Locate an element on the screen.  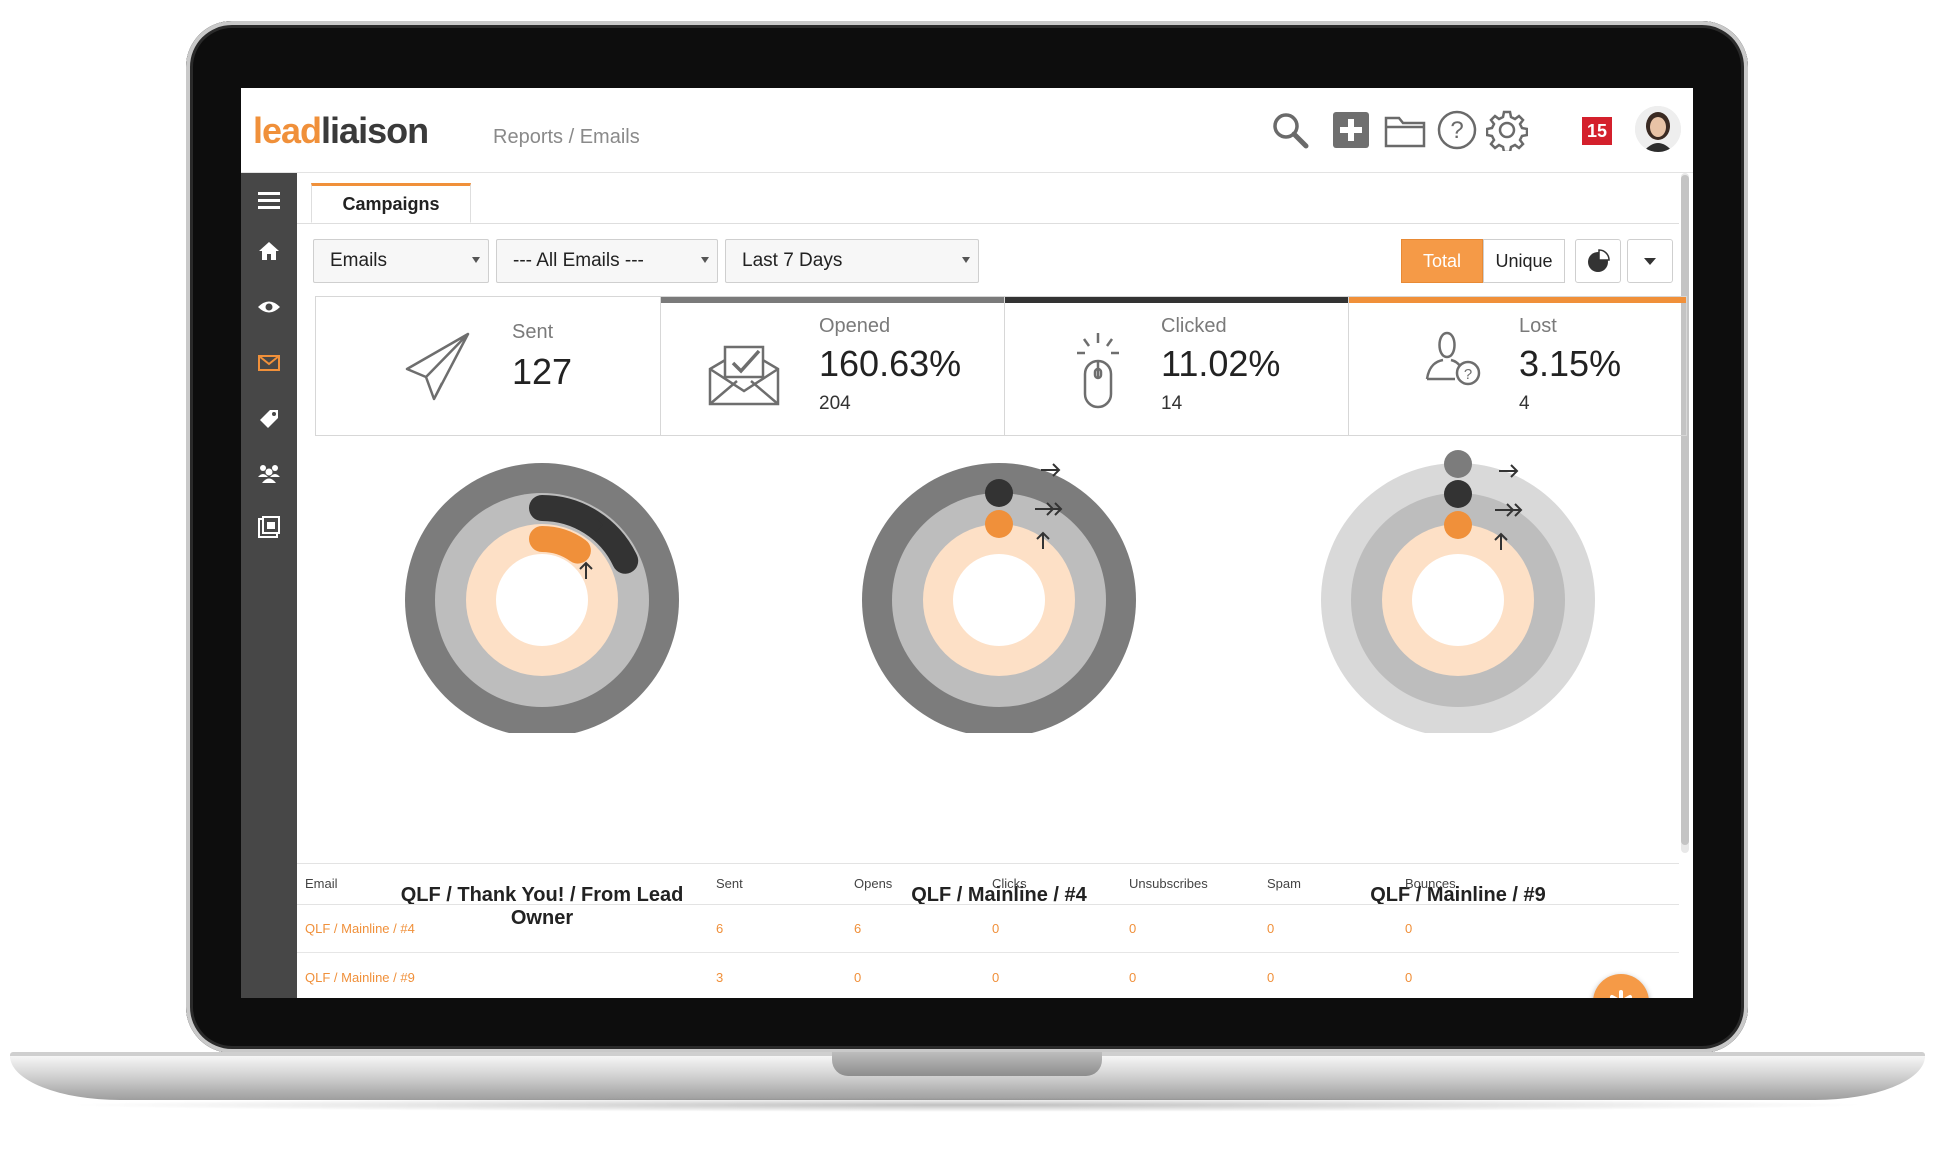
logo: leadliaison is located at coordinates (341, 130).